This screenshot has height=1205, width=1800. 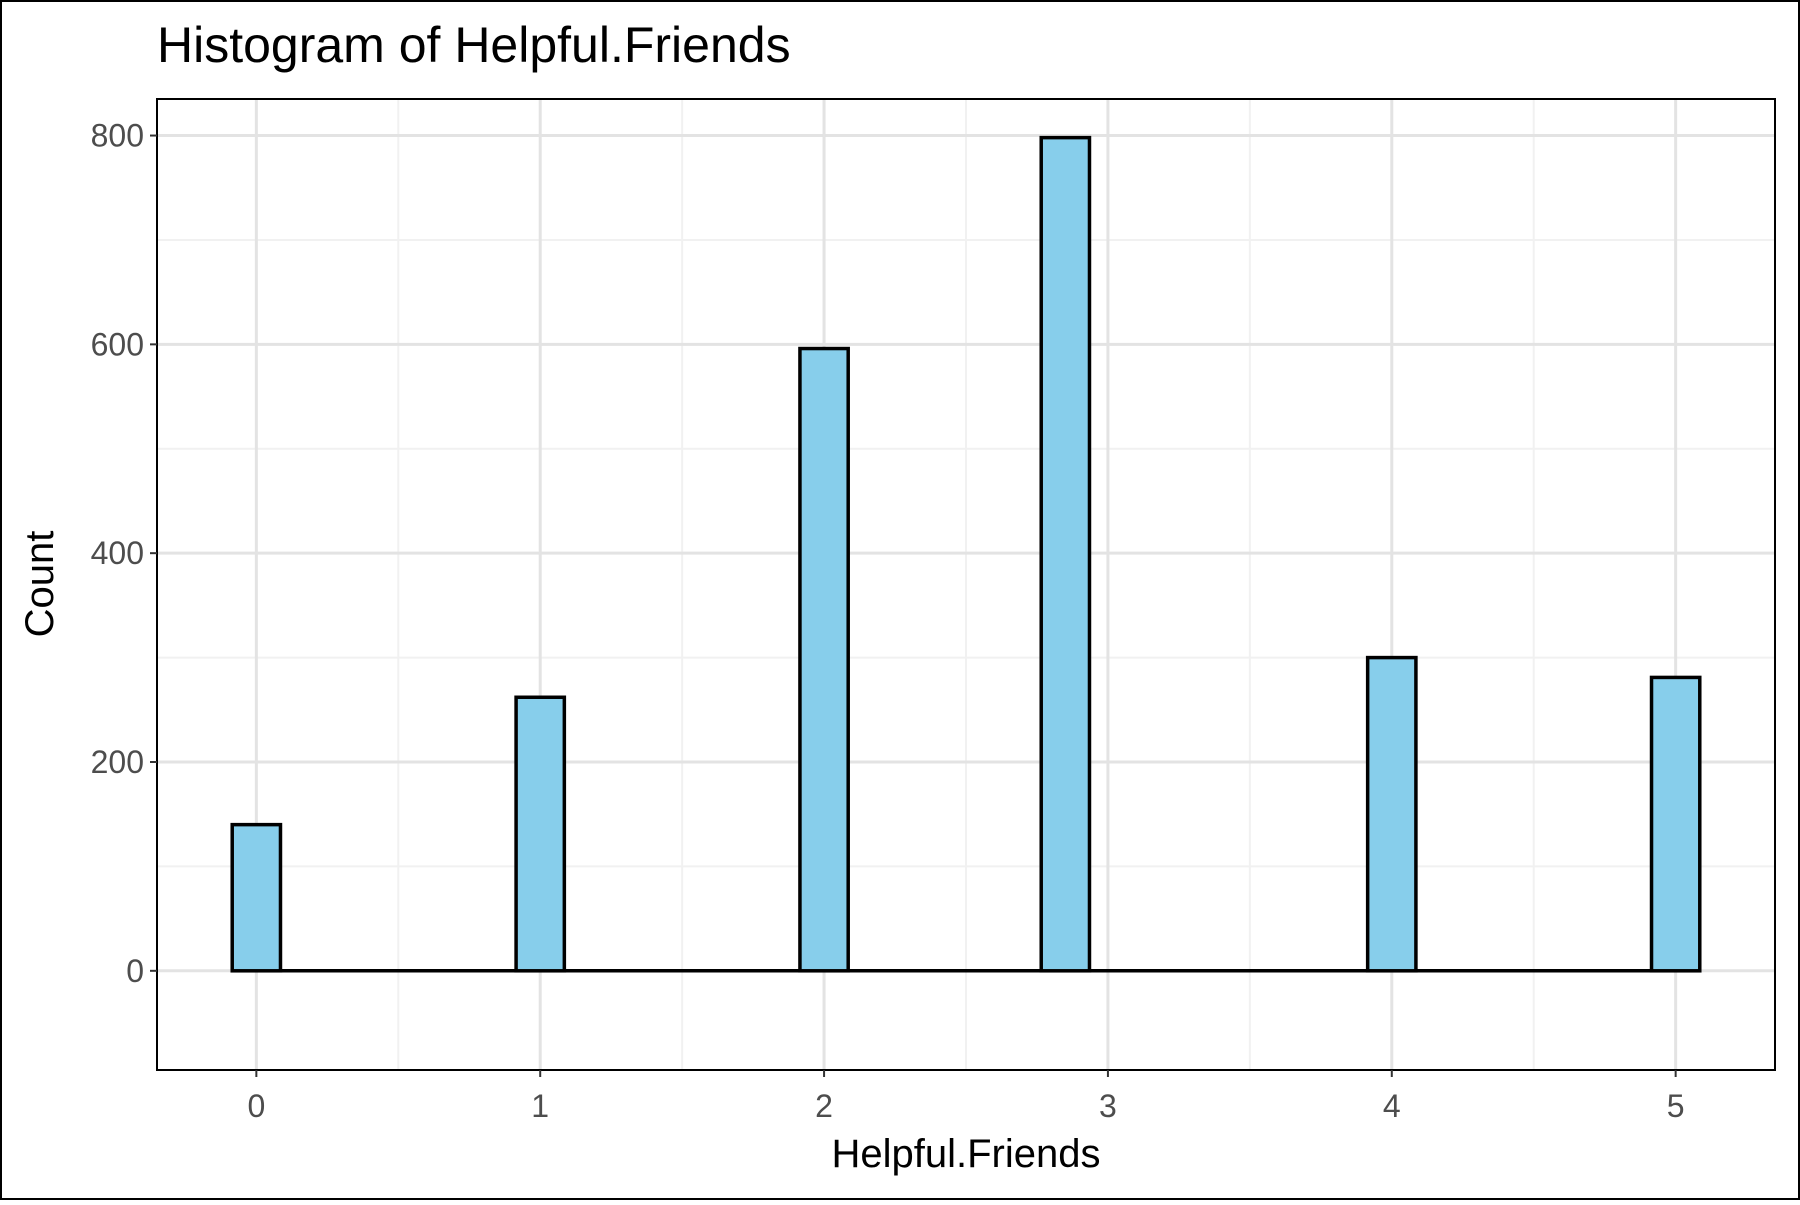 What do you see at coordinates (256, 1106) in the screenshot?
I see `x-tick-label: 0` at bounding box center [256, 1106].